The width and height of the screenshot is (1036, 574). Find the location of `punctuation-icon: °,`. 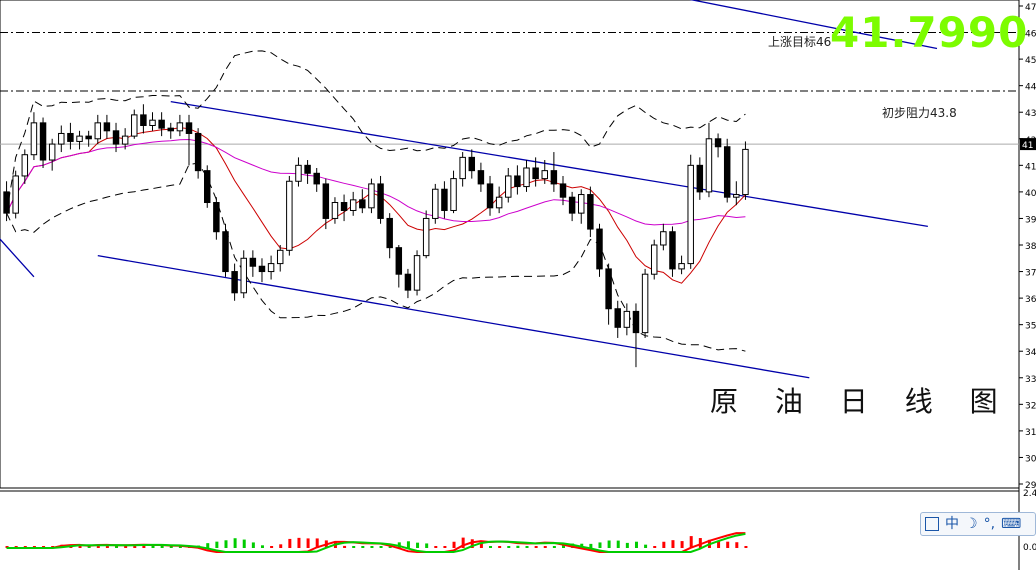

punctuation-icon: °, is located at coordinates (989, 524).